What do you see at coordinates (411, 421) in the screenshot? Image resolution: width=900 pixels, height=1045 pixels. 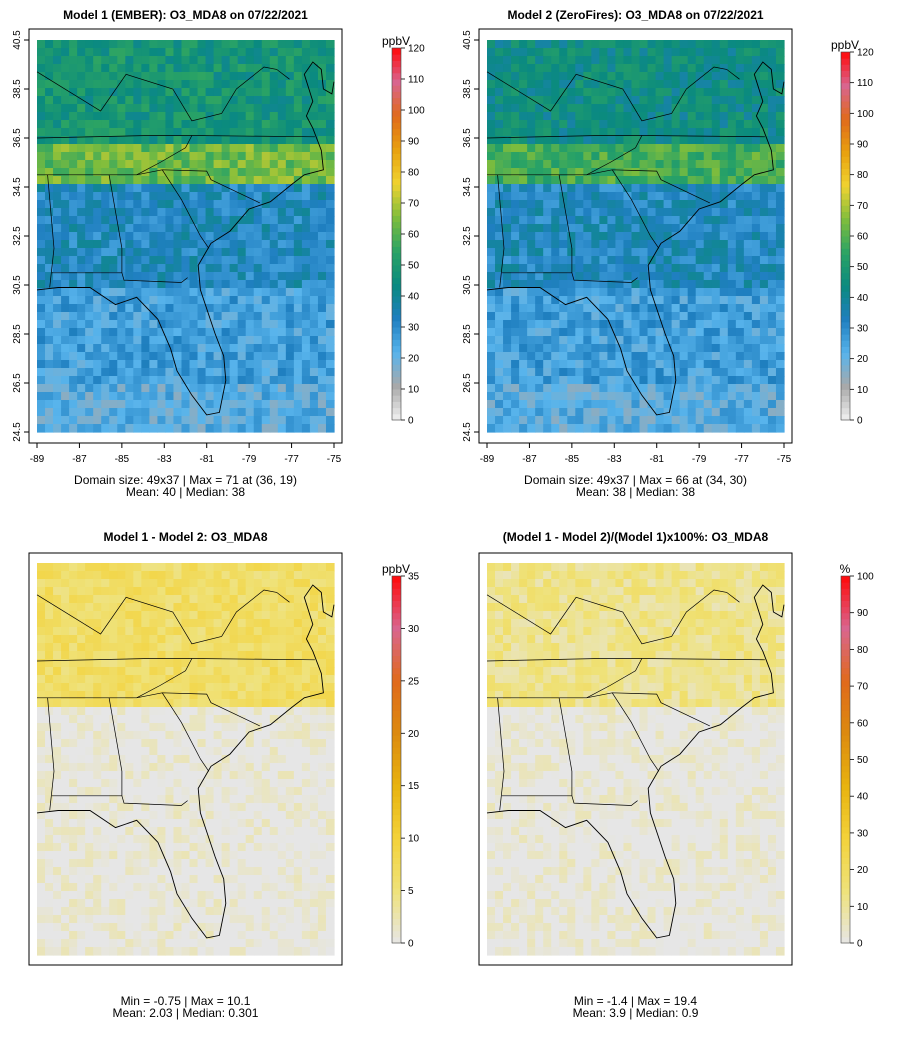 I see `colorbar-tick-label: 0` at bounding box center [411, 421].